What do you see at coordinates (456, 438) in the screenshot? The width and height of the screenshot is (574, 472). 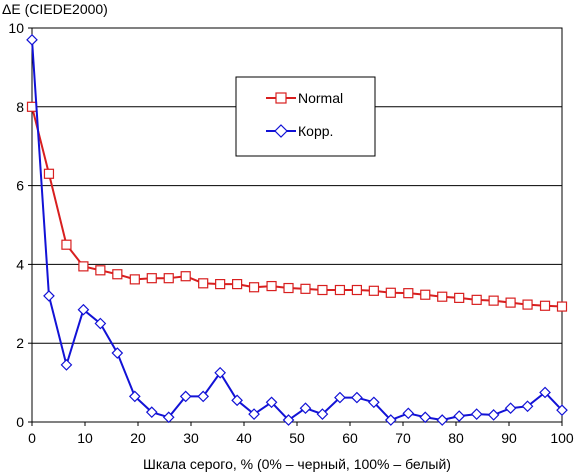 I see `x-tick-label-80: 80` at bounding box center [456, 438].